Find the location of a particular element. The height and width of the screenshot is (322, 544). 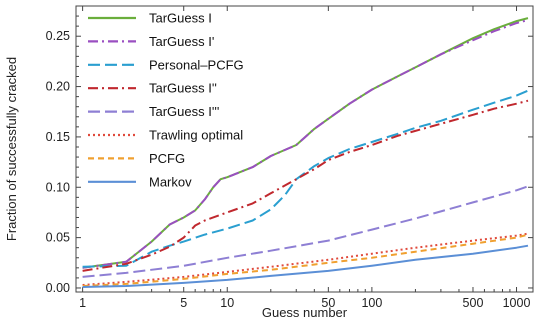

y-tick-label: 0.00 is located at coordinates (58, 288).